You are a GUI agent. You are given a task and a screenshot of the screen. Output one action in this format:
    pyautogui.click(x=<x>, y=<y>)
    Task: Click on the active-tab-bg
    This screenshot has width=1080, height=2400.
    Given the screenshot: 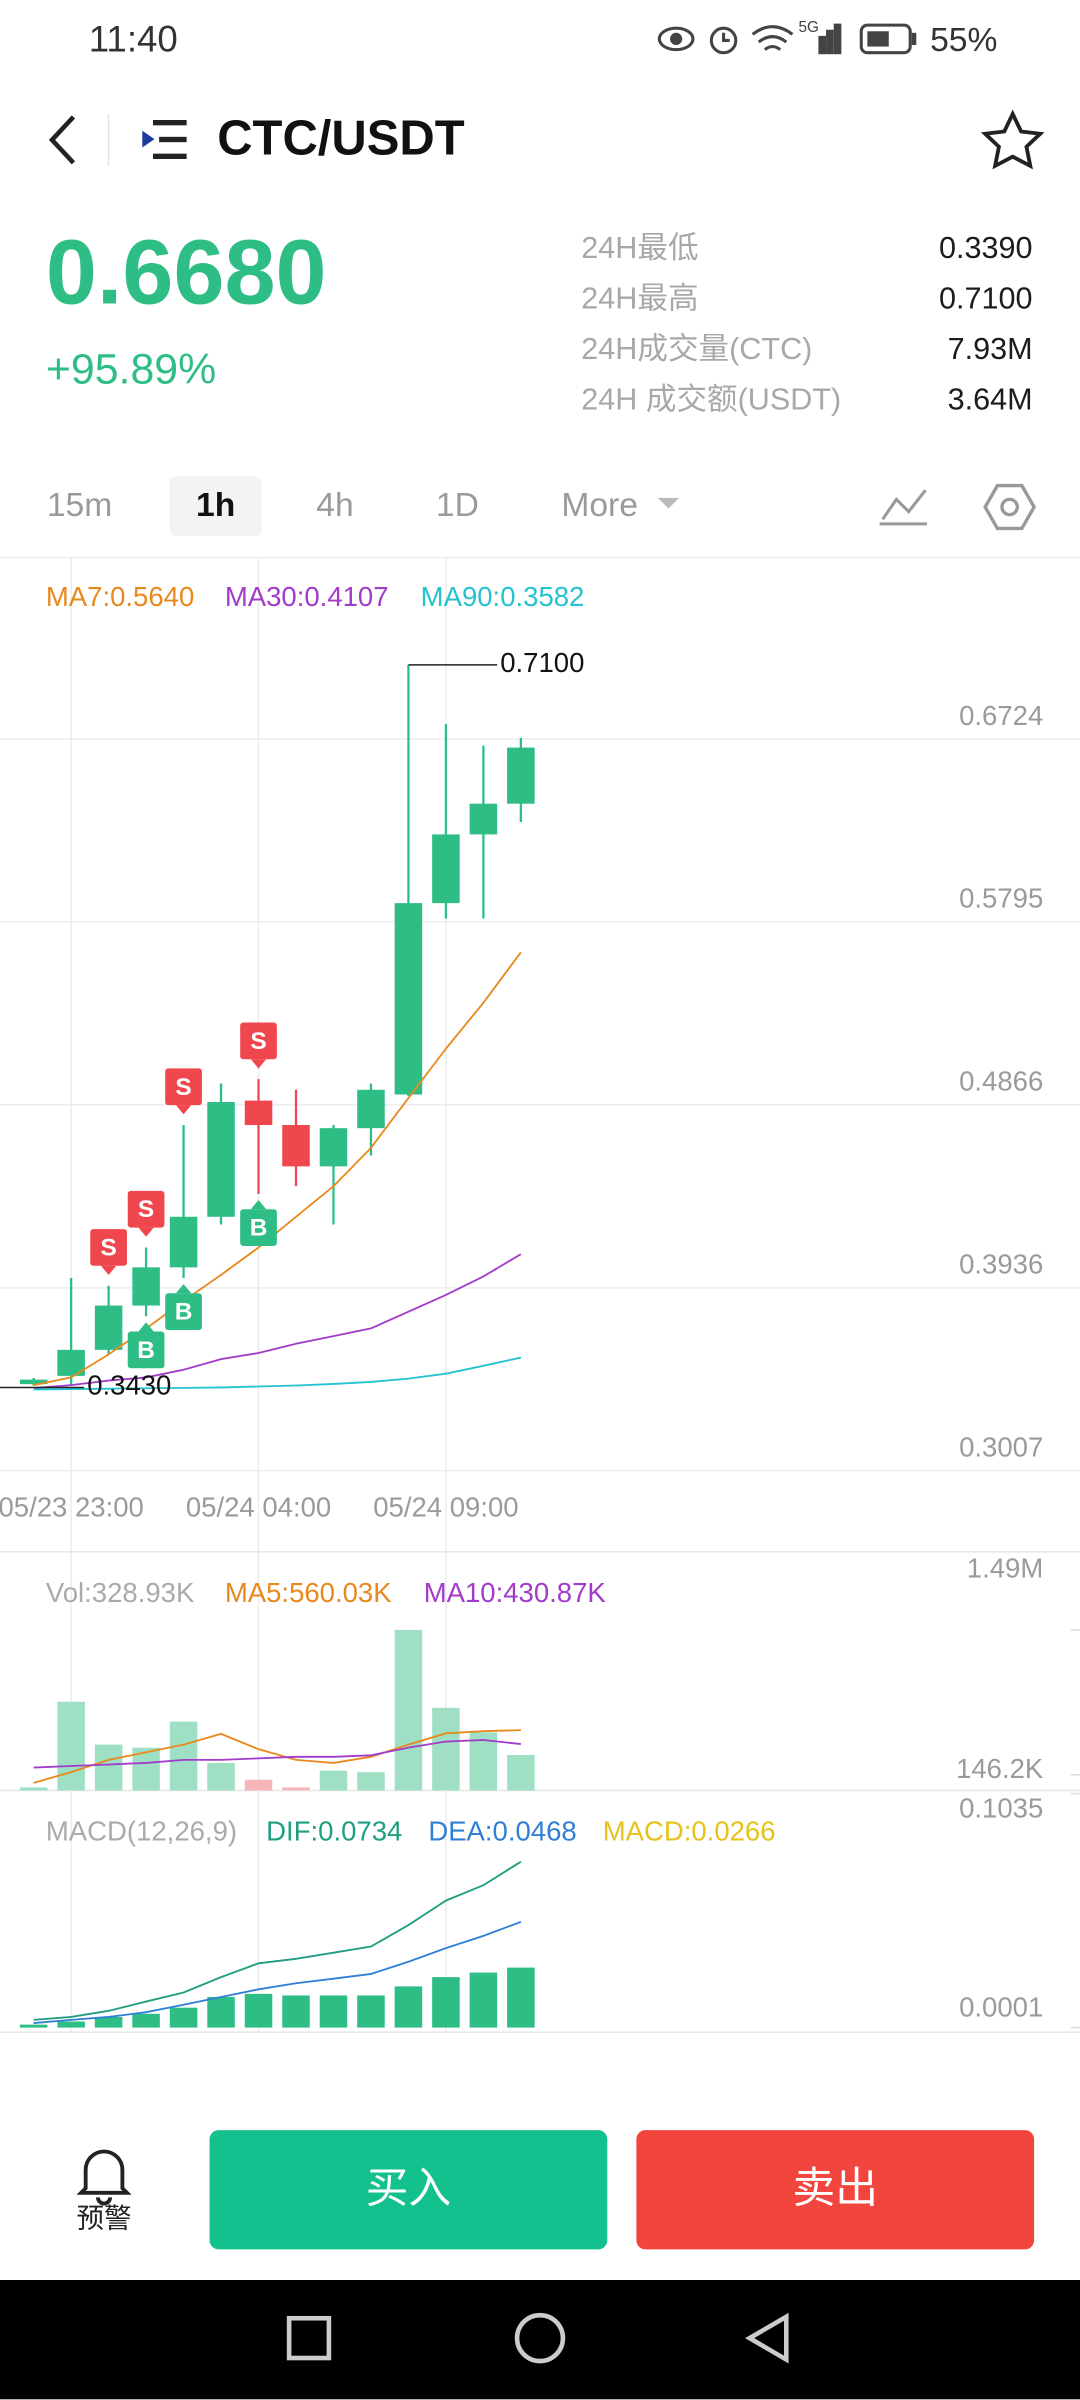 What is the action you would take?
    pyautogui.click(x=215, y=506)
    